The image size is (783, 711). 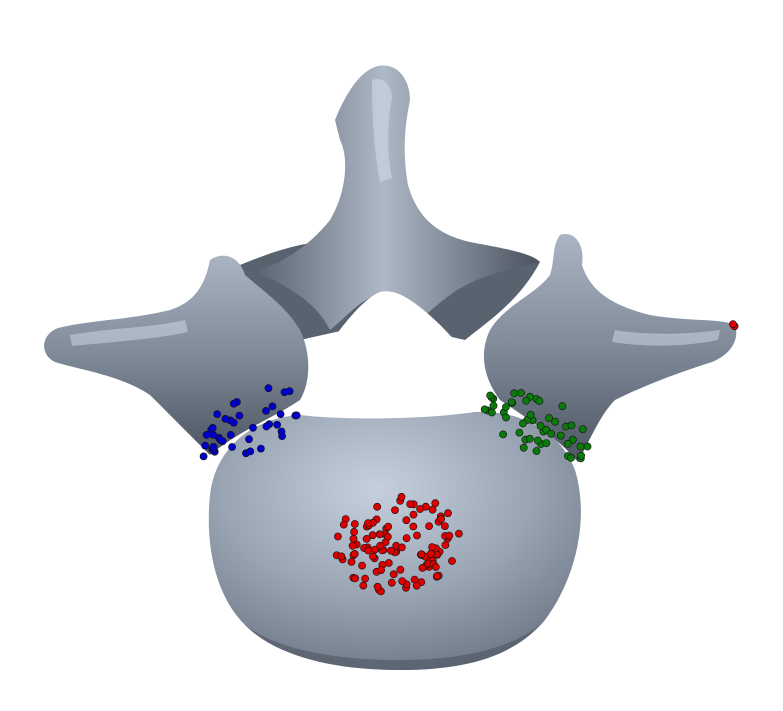 I want to click on left-process-highlight, so click(x=129, y=333).